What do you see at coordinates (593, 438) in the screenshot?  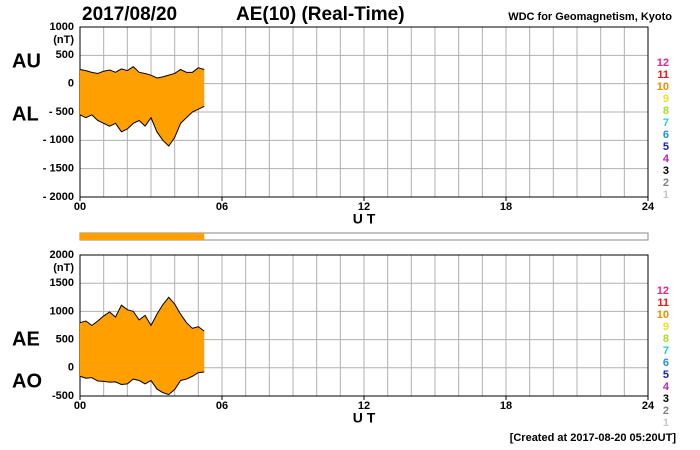 I see `footer: [Created at 2017-08-20 05:20UT]` at bounding box center [593, 438].